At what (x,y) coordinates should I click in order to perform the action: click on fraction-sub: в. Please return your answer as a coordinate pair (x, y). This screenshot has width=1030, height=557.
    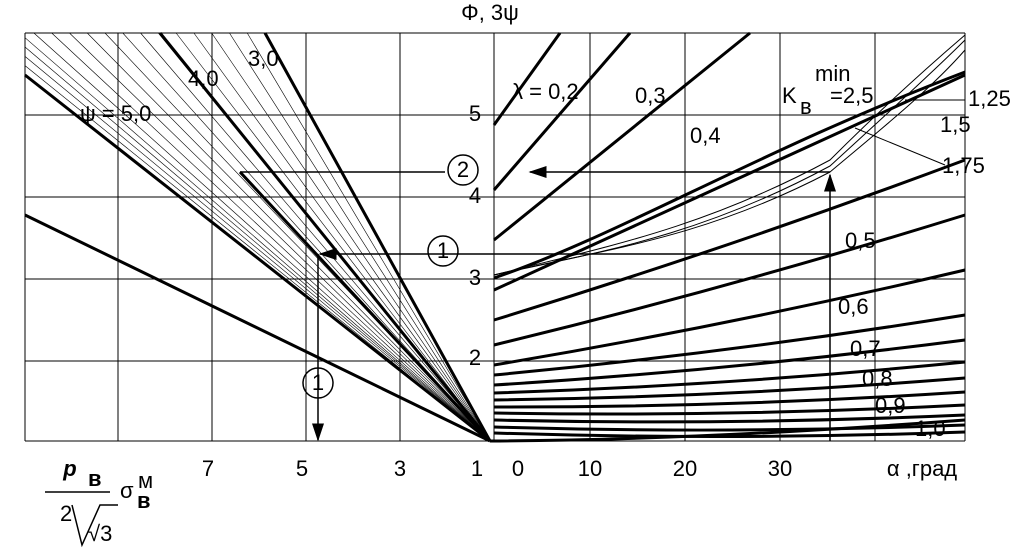
    Looking at the image, I should click on (95, 478).